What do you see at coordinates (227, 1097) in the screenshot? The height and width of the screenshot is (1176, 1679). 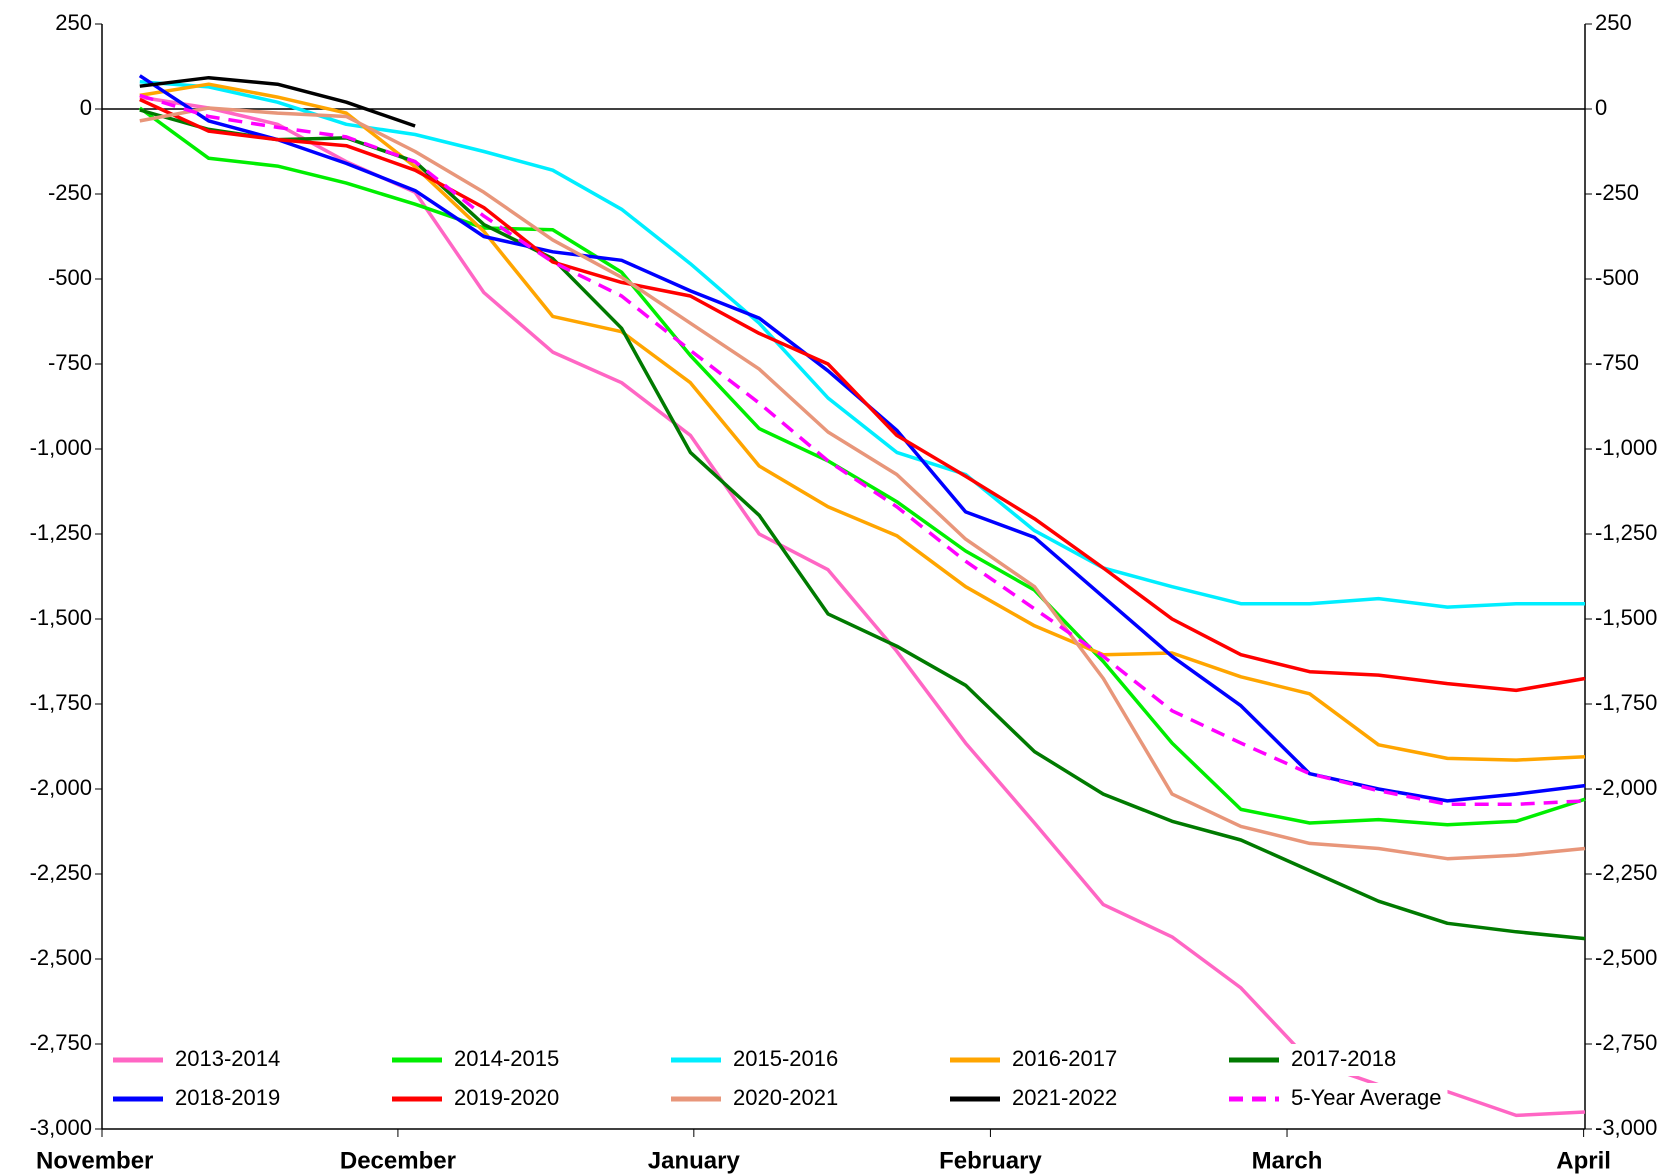 I see `legend-label: 2018-2019` at bounding box center [227, 1097].